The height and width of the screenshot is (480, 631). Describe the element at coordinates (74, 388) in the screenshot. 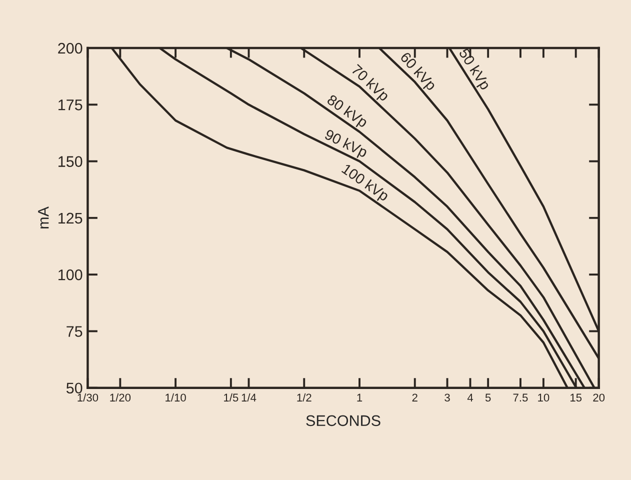

I see `y-tick-label: 50` at that location.